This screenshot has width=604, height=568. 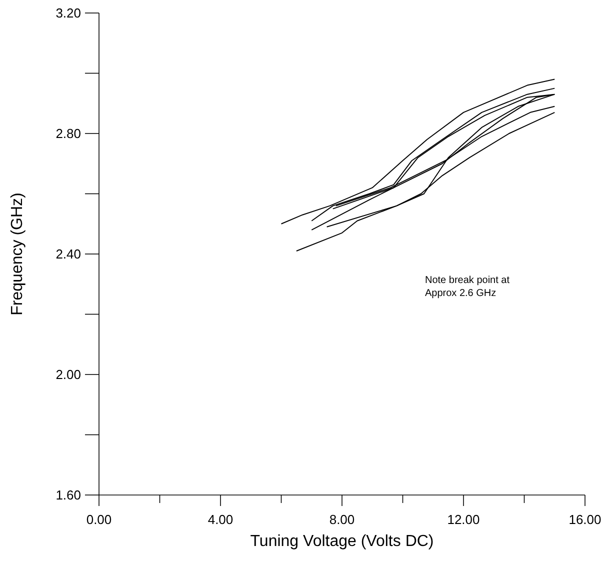 I want to click on y-tick-label: 2.00, so click(x=68, y=374).